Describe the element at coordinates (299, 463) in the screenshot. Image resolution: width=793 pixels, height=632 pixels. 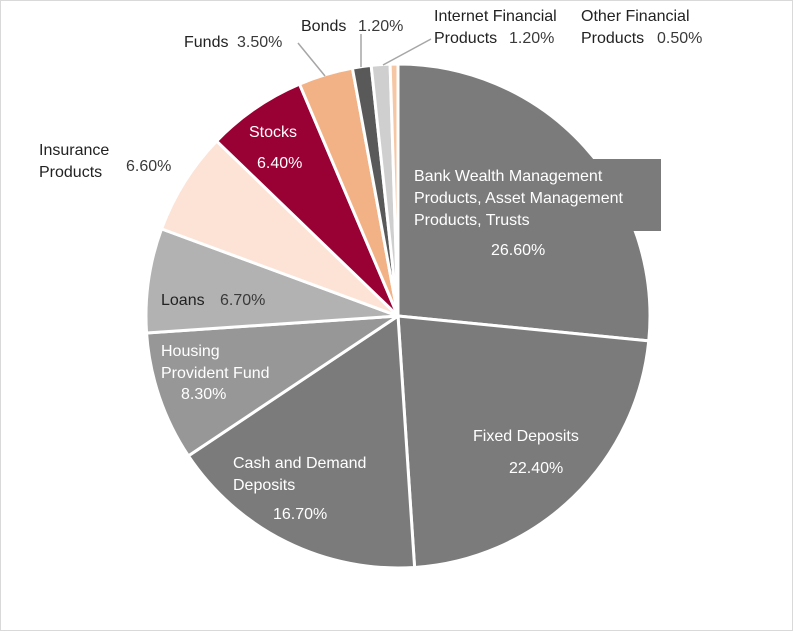
I see `slice-label-cash-line-1: Cash and Demand` at that location.